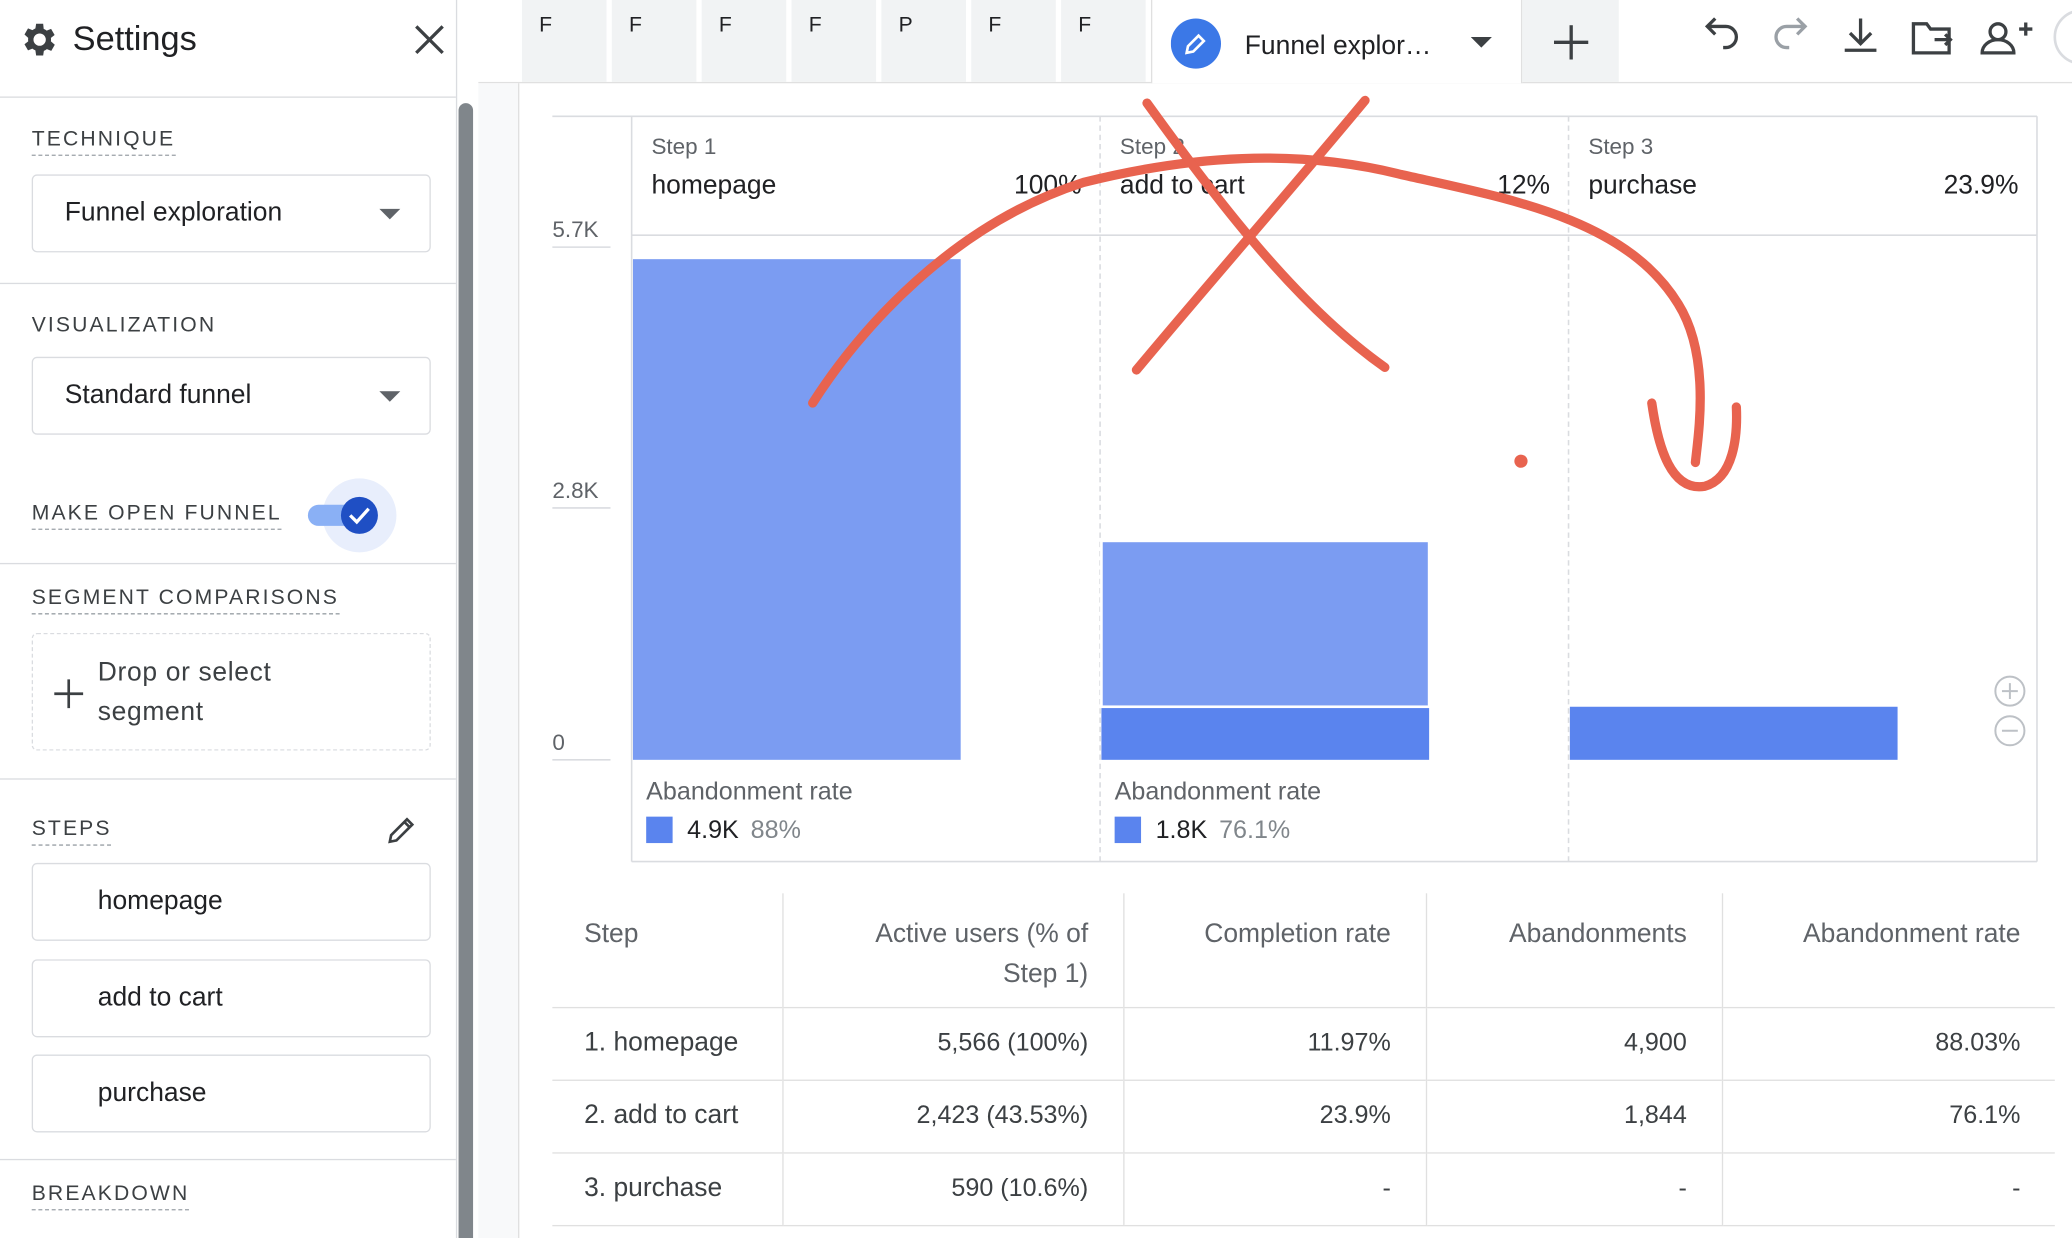 This screenshot has height=1238, width=2072. Describe the element at coordinates (1274, 1043) in the screenshot. I see `table-cell: 11.97%` at that location.